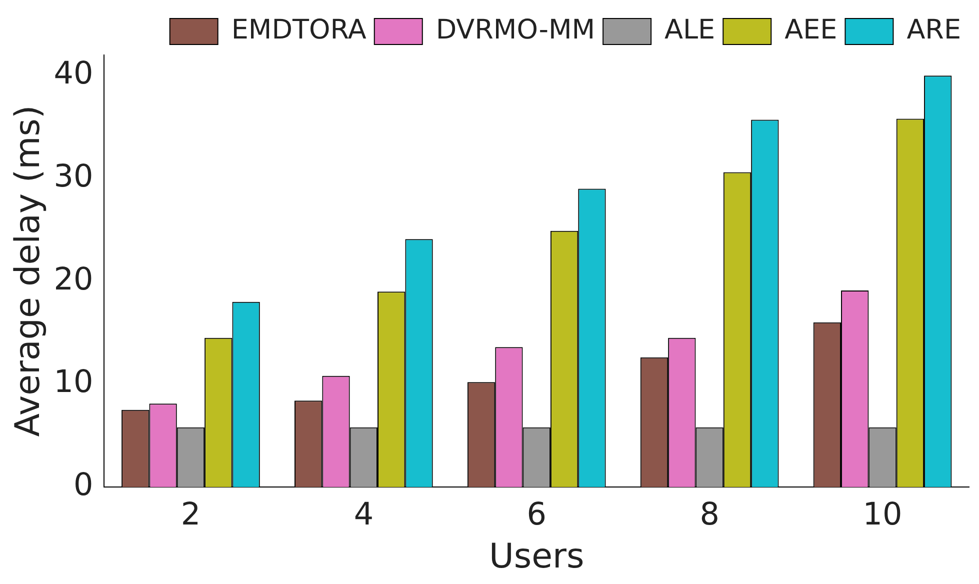  What do you see at coordinates (28, 271) in the screenshot?
I see `y-axis-title: Average delay (ms)` at bounding box center [28, 271].